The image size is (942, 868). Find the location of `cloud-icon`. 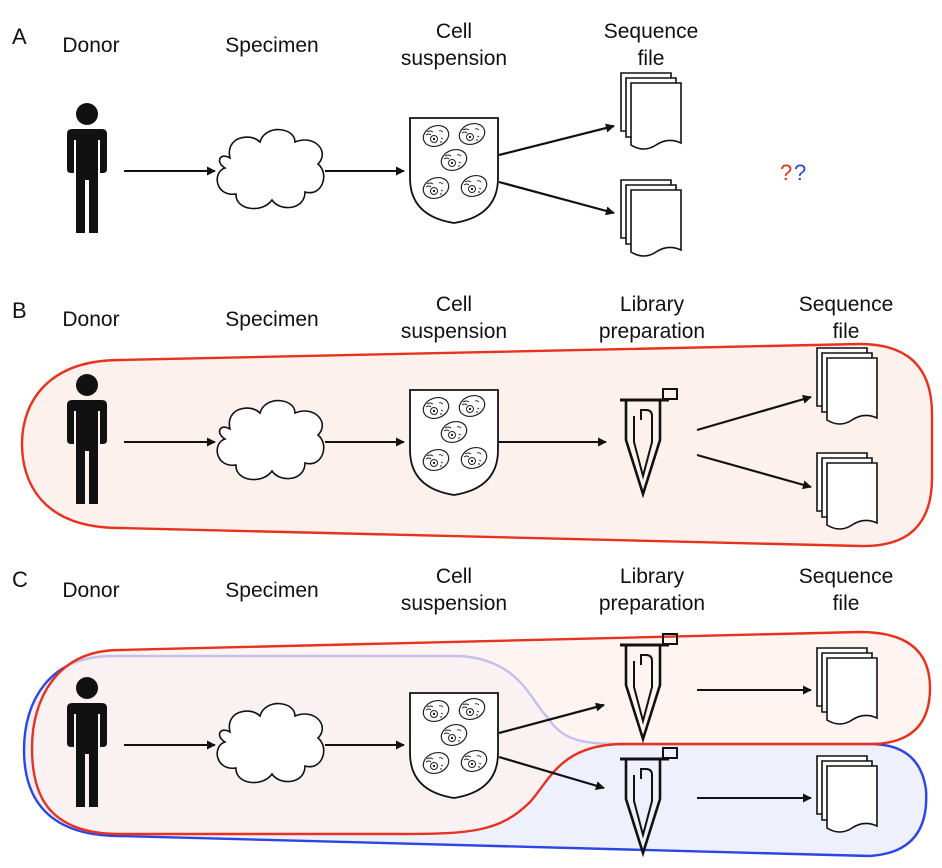

cloud-icon is located at coordinates (270, 169).